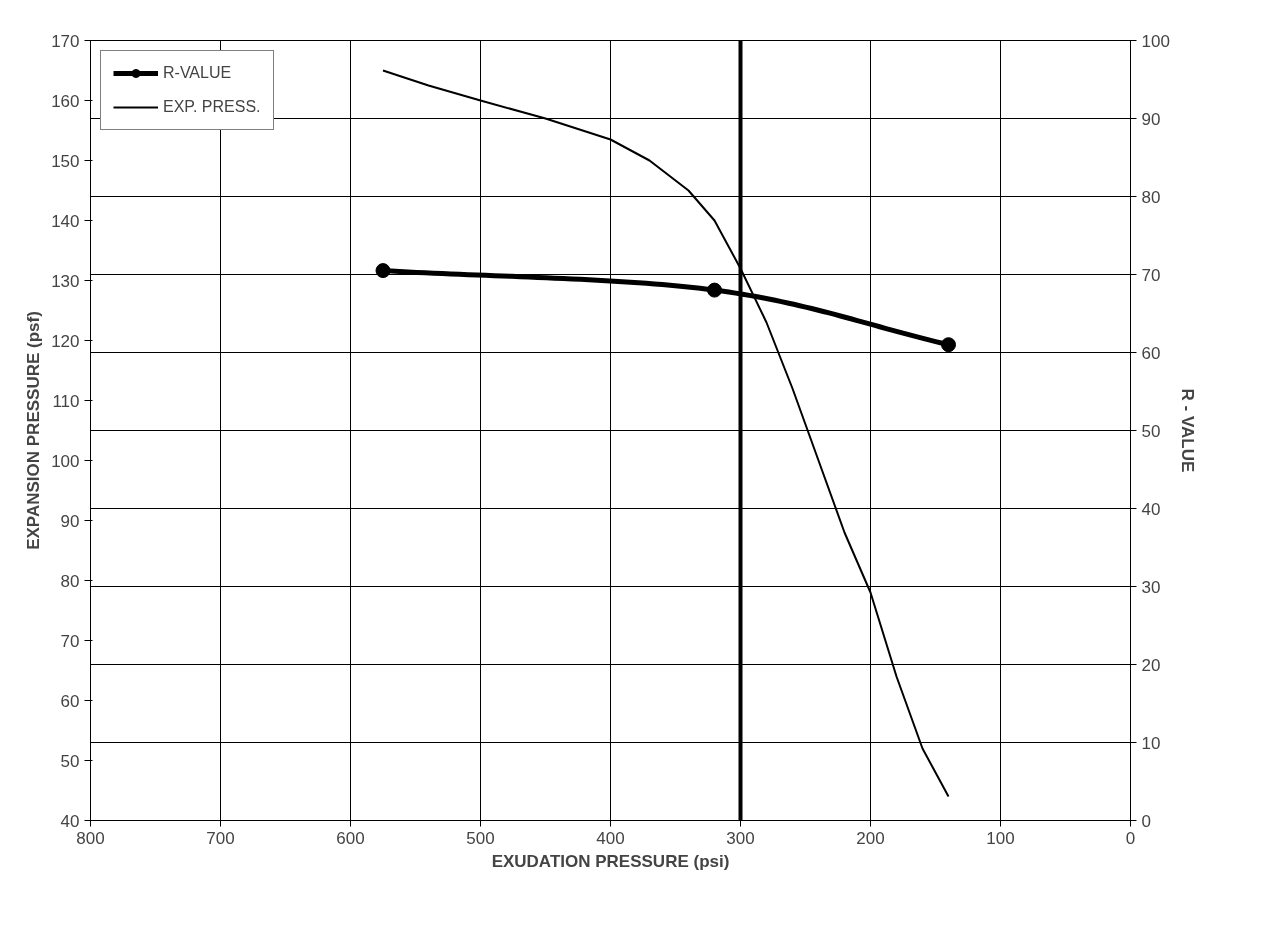  I want to click on legend-label: R-VALUE, so click(197, 73).